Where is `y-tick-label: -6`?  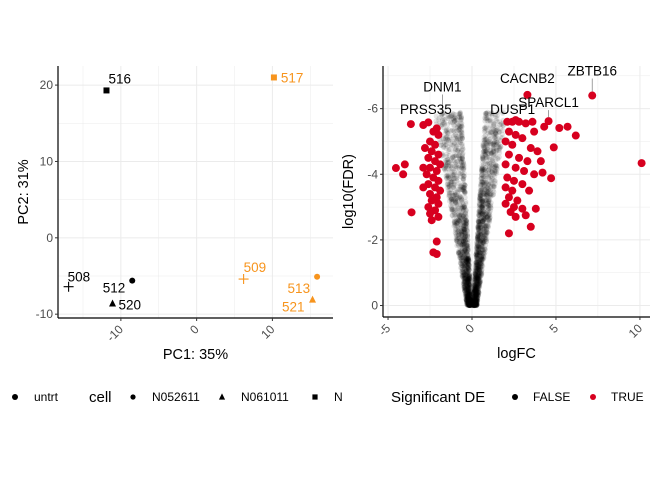 y-tick-label: -6 is located at coordinates (372, 109).